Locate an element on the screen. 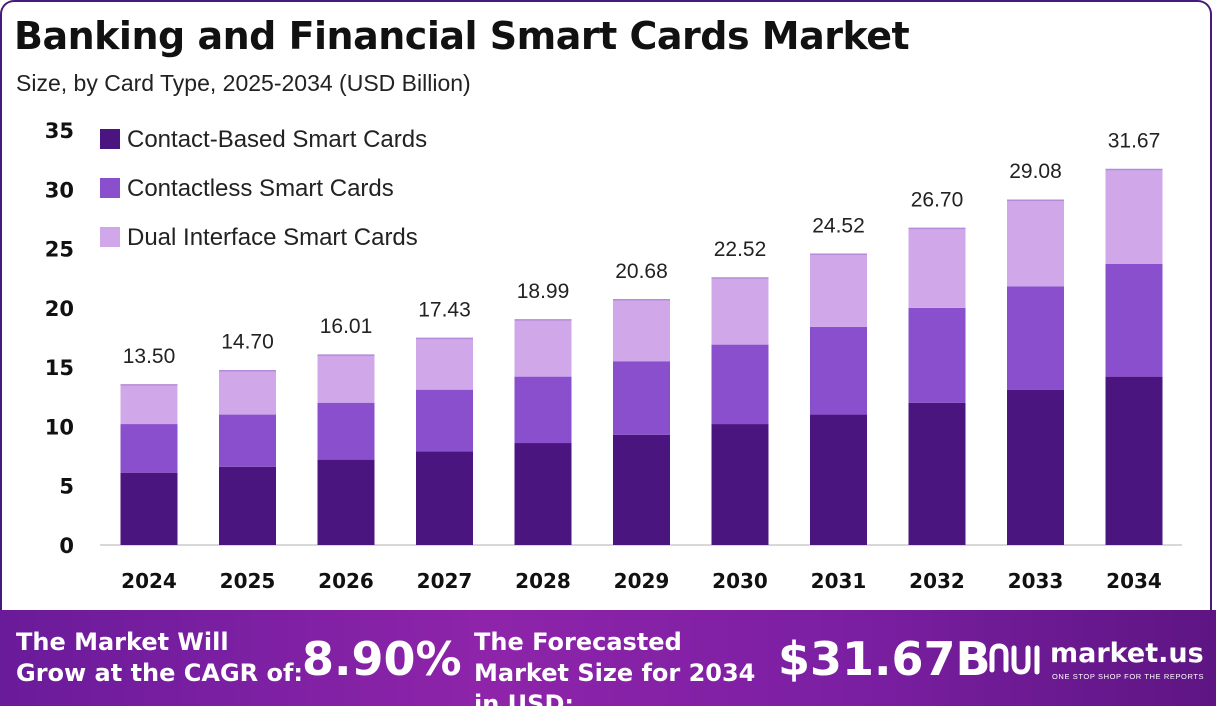  x-tick-label: 2032 is located at coordinates (937, 581).